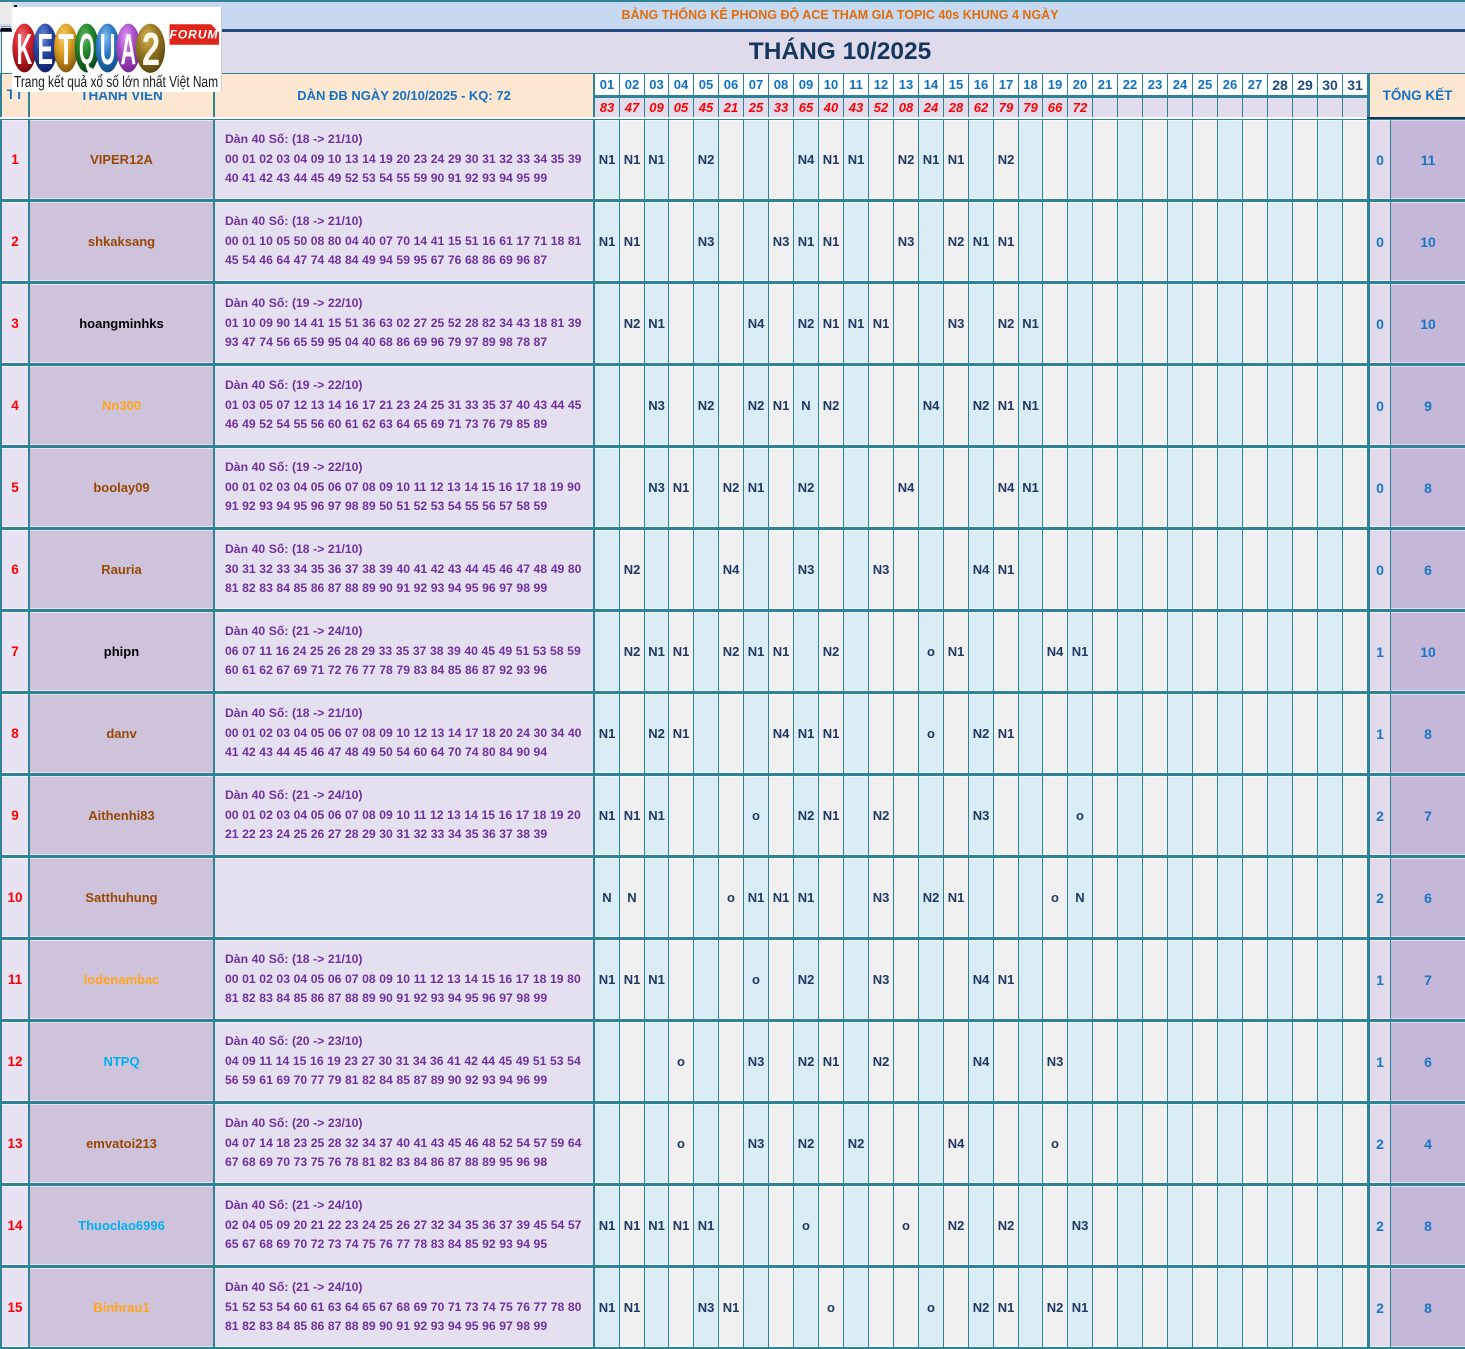 The width and height of the screenshot is (1465, 1349). I want to click on svg-text: FORUM, so click(193, 35).